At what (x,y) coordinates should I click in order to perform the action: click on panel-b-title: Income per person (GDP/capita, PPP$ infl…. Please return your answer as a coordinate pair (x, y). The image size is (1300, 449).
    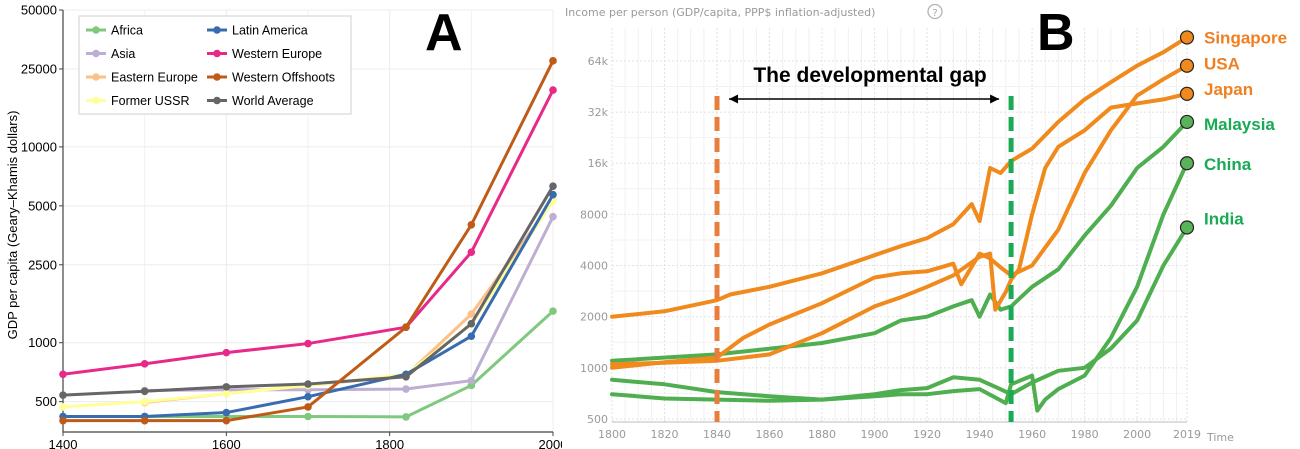
    Looking at the image, I should click on (720, 12).